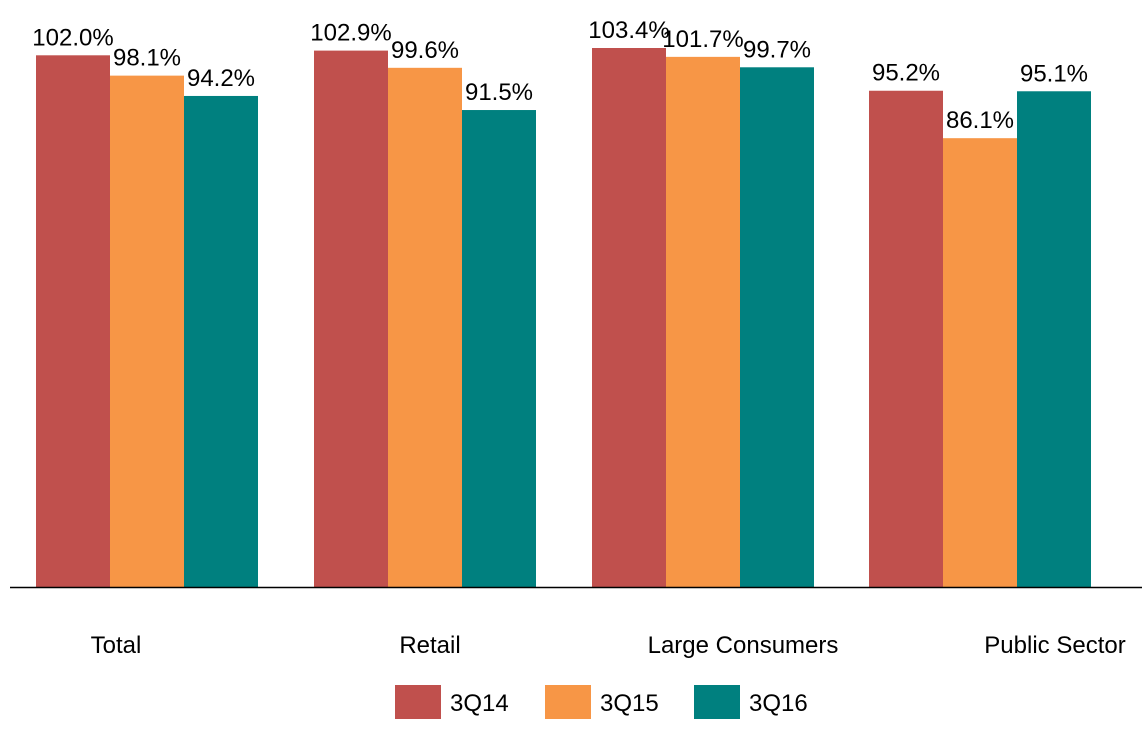 This screenshot has width=1142, height=734. I want to click on legend: 3Q14 3Q15 3Q16, so click(601, 702).